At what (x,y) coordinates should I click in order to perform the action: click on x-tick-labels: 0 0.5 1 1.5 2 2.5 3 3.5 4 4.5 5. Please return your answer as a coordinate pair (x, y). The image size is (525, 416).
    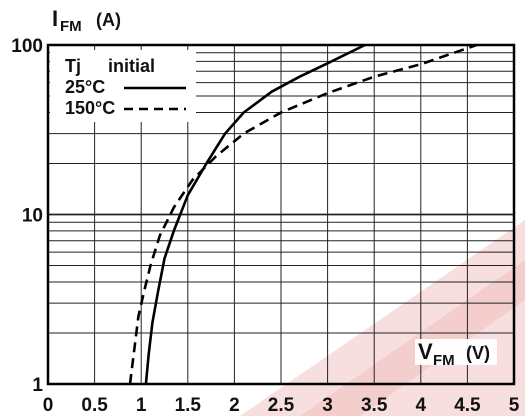
    Looking at the image, I should click on (281, 405).